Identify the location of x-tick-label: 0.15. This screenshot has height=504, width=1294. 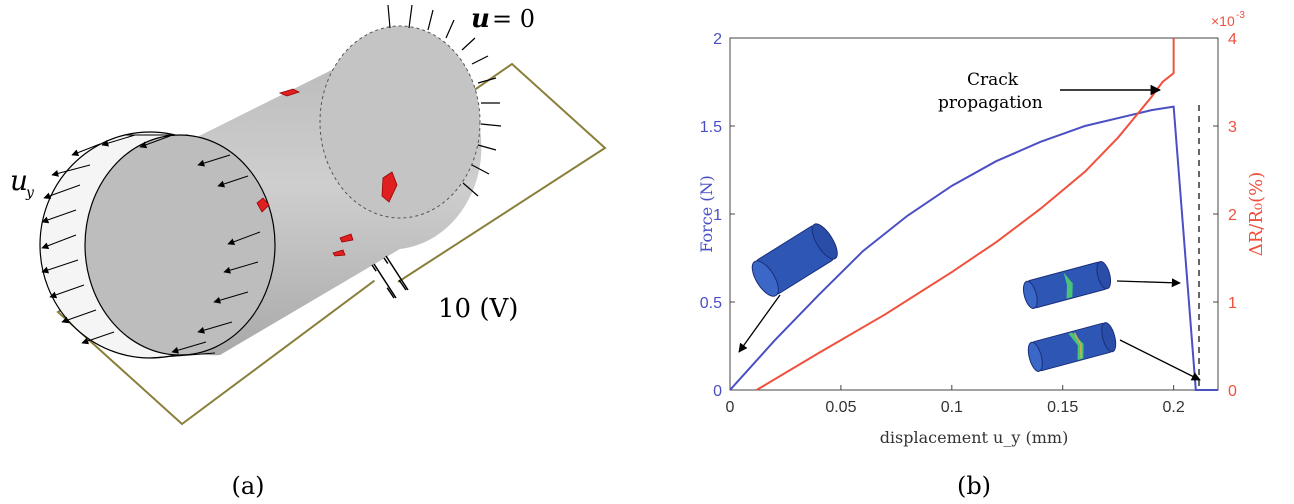
(1062, 407).